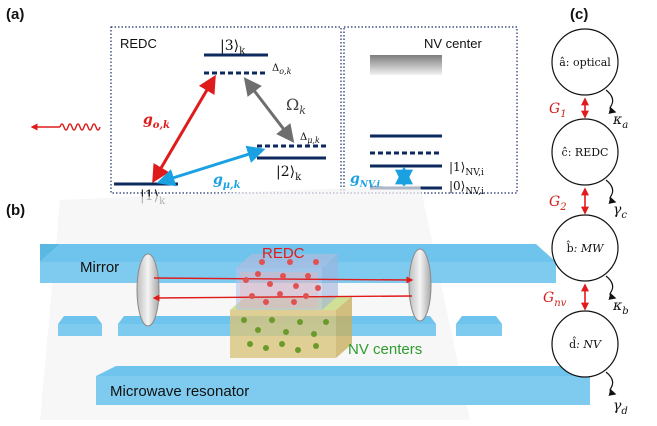 This screenshot has height=426, width=657. I want to click on resonator-top, so click(343, 371).